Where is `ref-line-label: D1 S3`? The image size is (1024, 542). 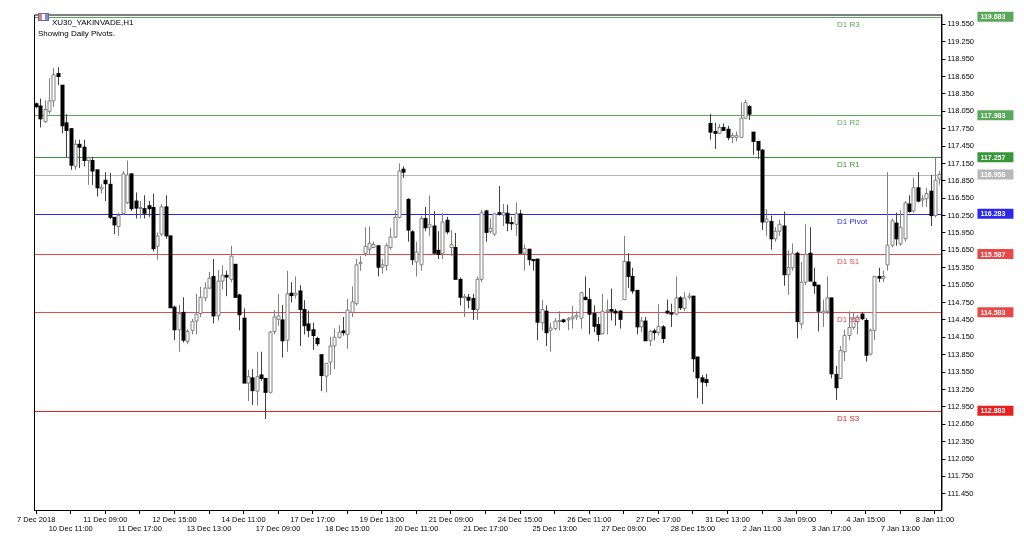
ref-line-label: D1 S3 is located at coordinates (848, 418).